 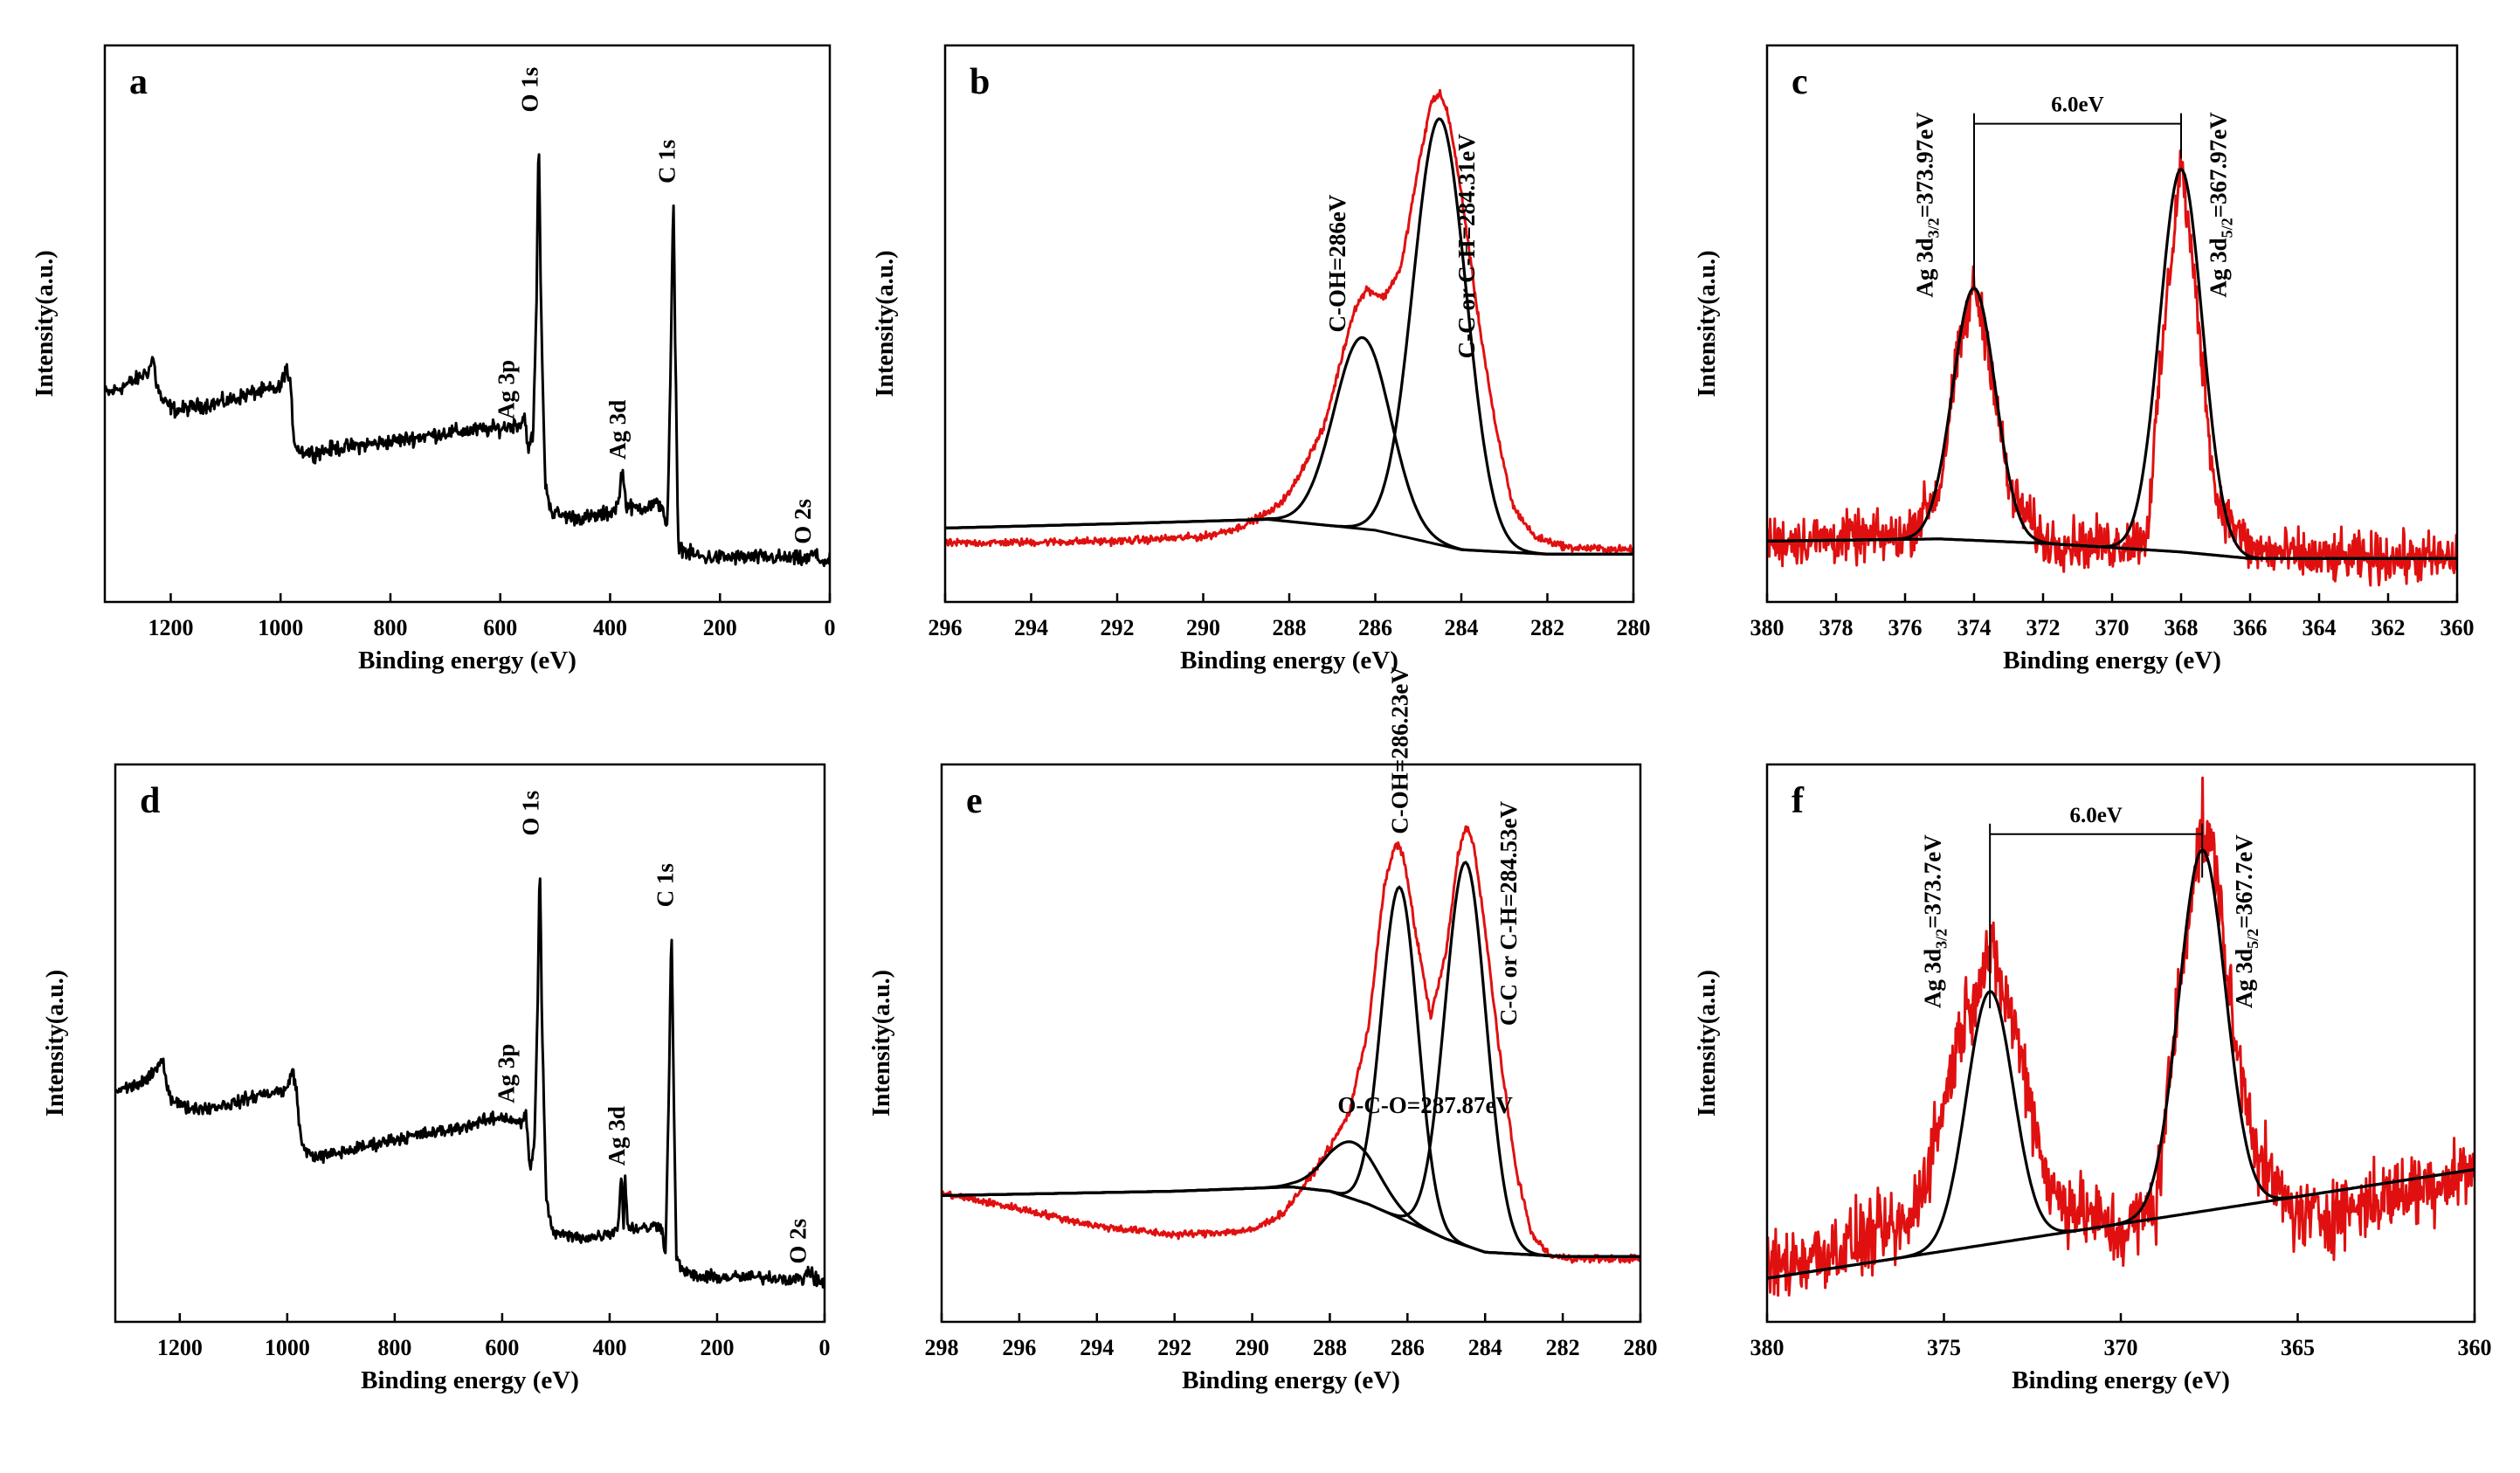 What do you see at coordinates (1425, 1105) in the screenshot?
I see `peak-annotation: O-C-O=287.87eV` at bounding box center [1425, 1105].